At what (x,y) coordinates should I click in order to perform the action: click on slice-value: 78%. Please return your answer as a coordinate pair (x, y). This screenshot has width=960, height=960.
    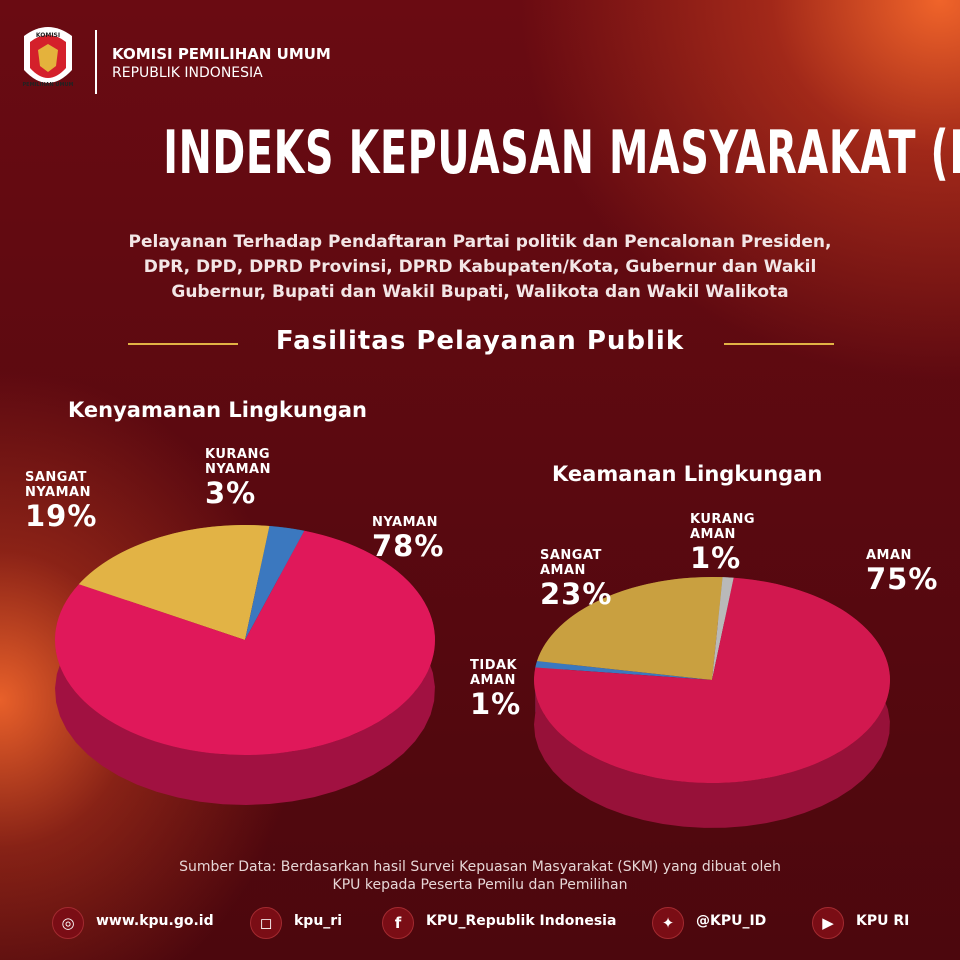
    Looking at the image, I should click on (408, 546).